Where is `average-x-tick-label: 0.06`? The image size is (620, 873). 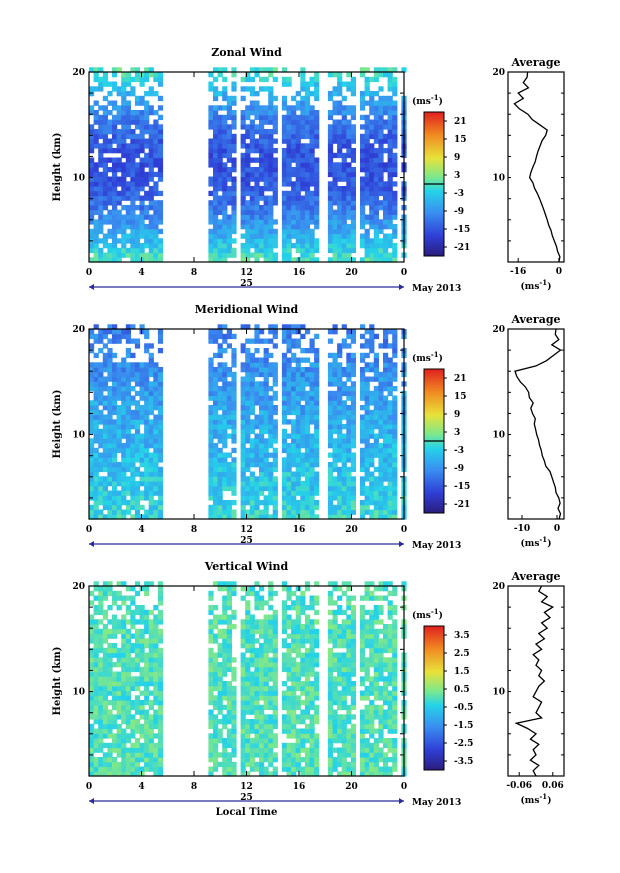
average-x-tick-label: 0.06 is located at coordinates (553, 786).